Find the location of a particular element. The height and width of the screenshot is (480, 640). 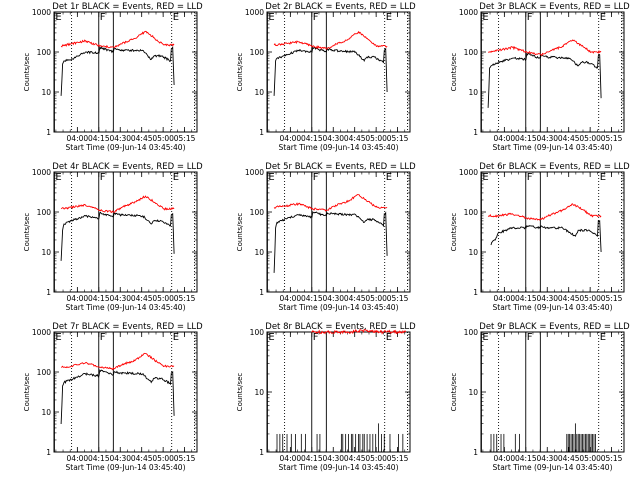

panel-title: Det 7r BLACK = Events, RED = LLD is located at coordinates (127, 327).